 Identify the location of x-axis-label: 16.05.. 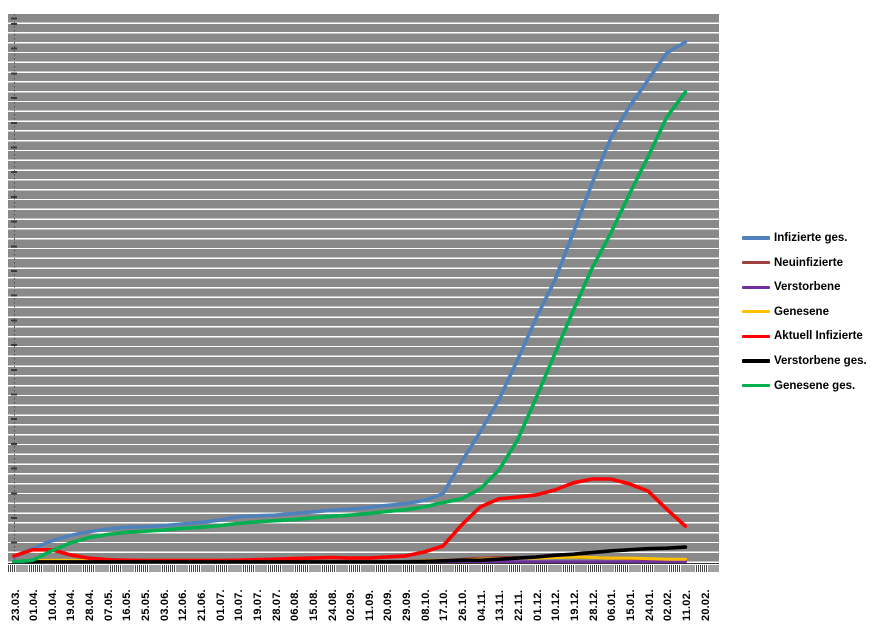
(127, 605).